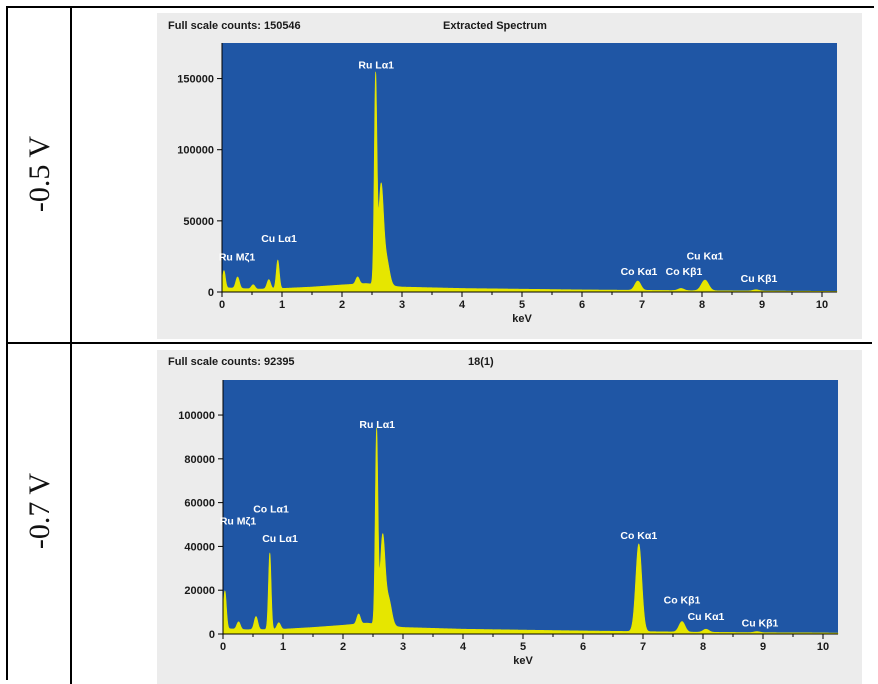  What do you see at coordinates (199, 547) in the screenshot?
I see `y-tick-label: 40000` at bounding box center [199, 547].